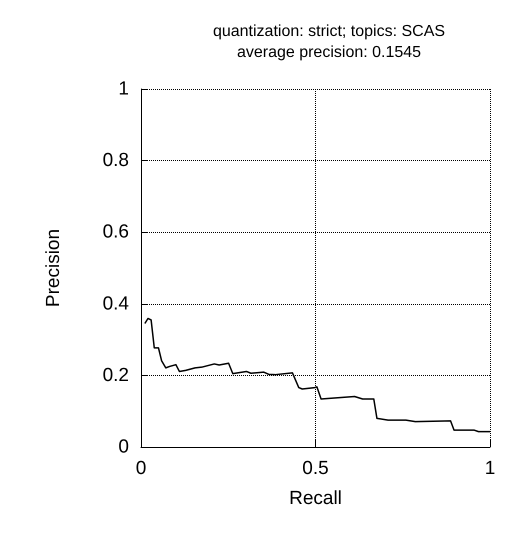  Describe the element at coordinates (115, 161) in the screenshot. I see `y-tick-label: 0.8` at that location.